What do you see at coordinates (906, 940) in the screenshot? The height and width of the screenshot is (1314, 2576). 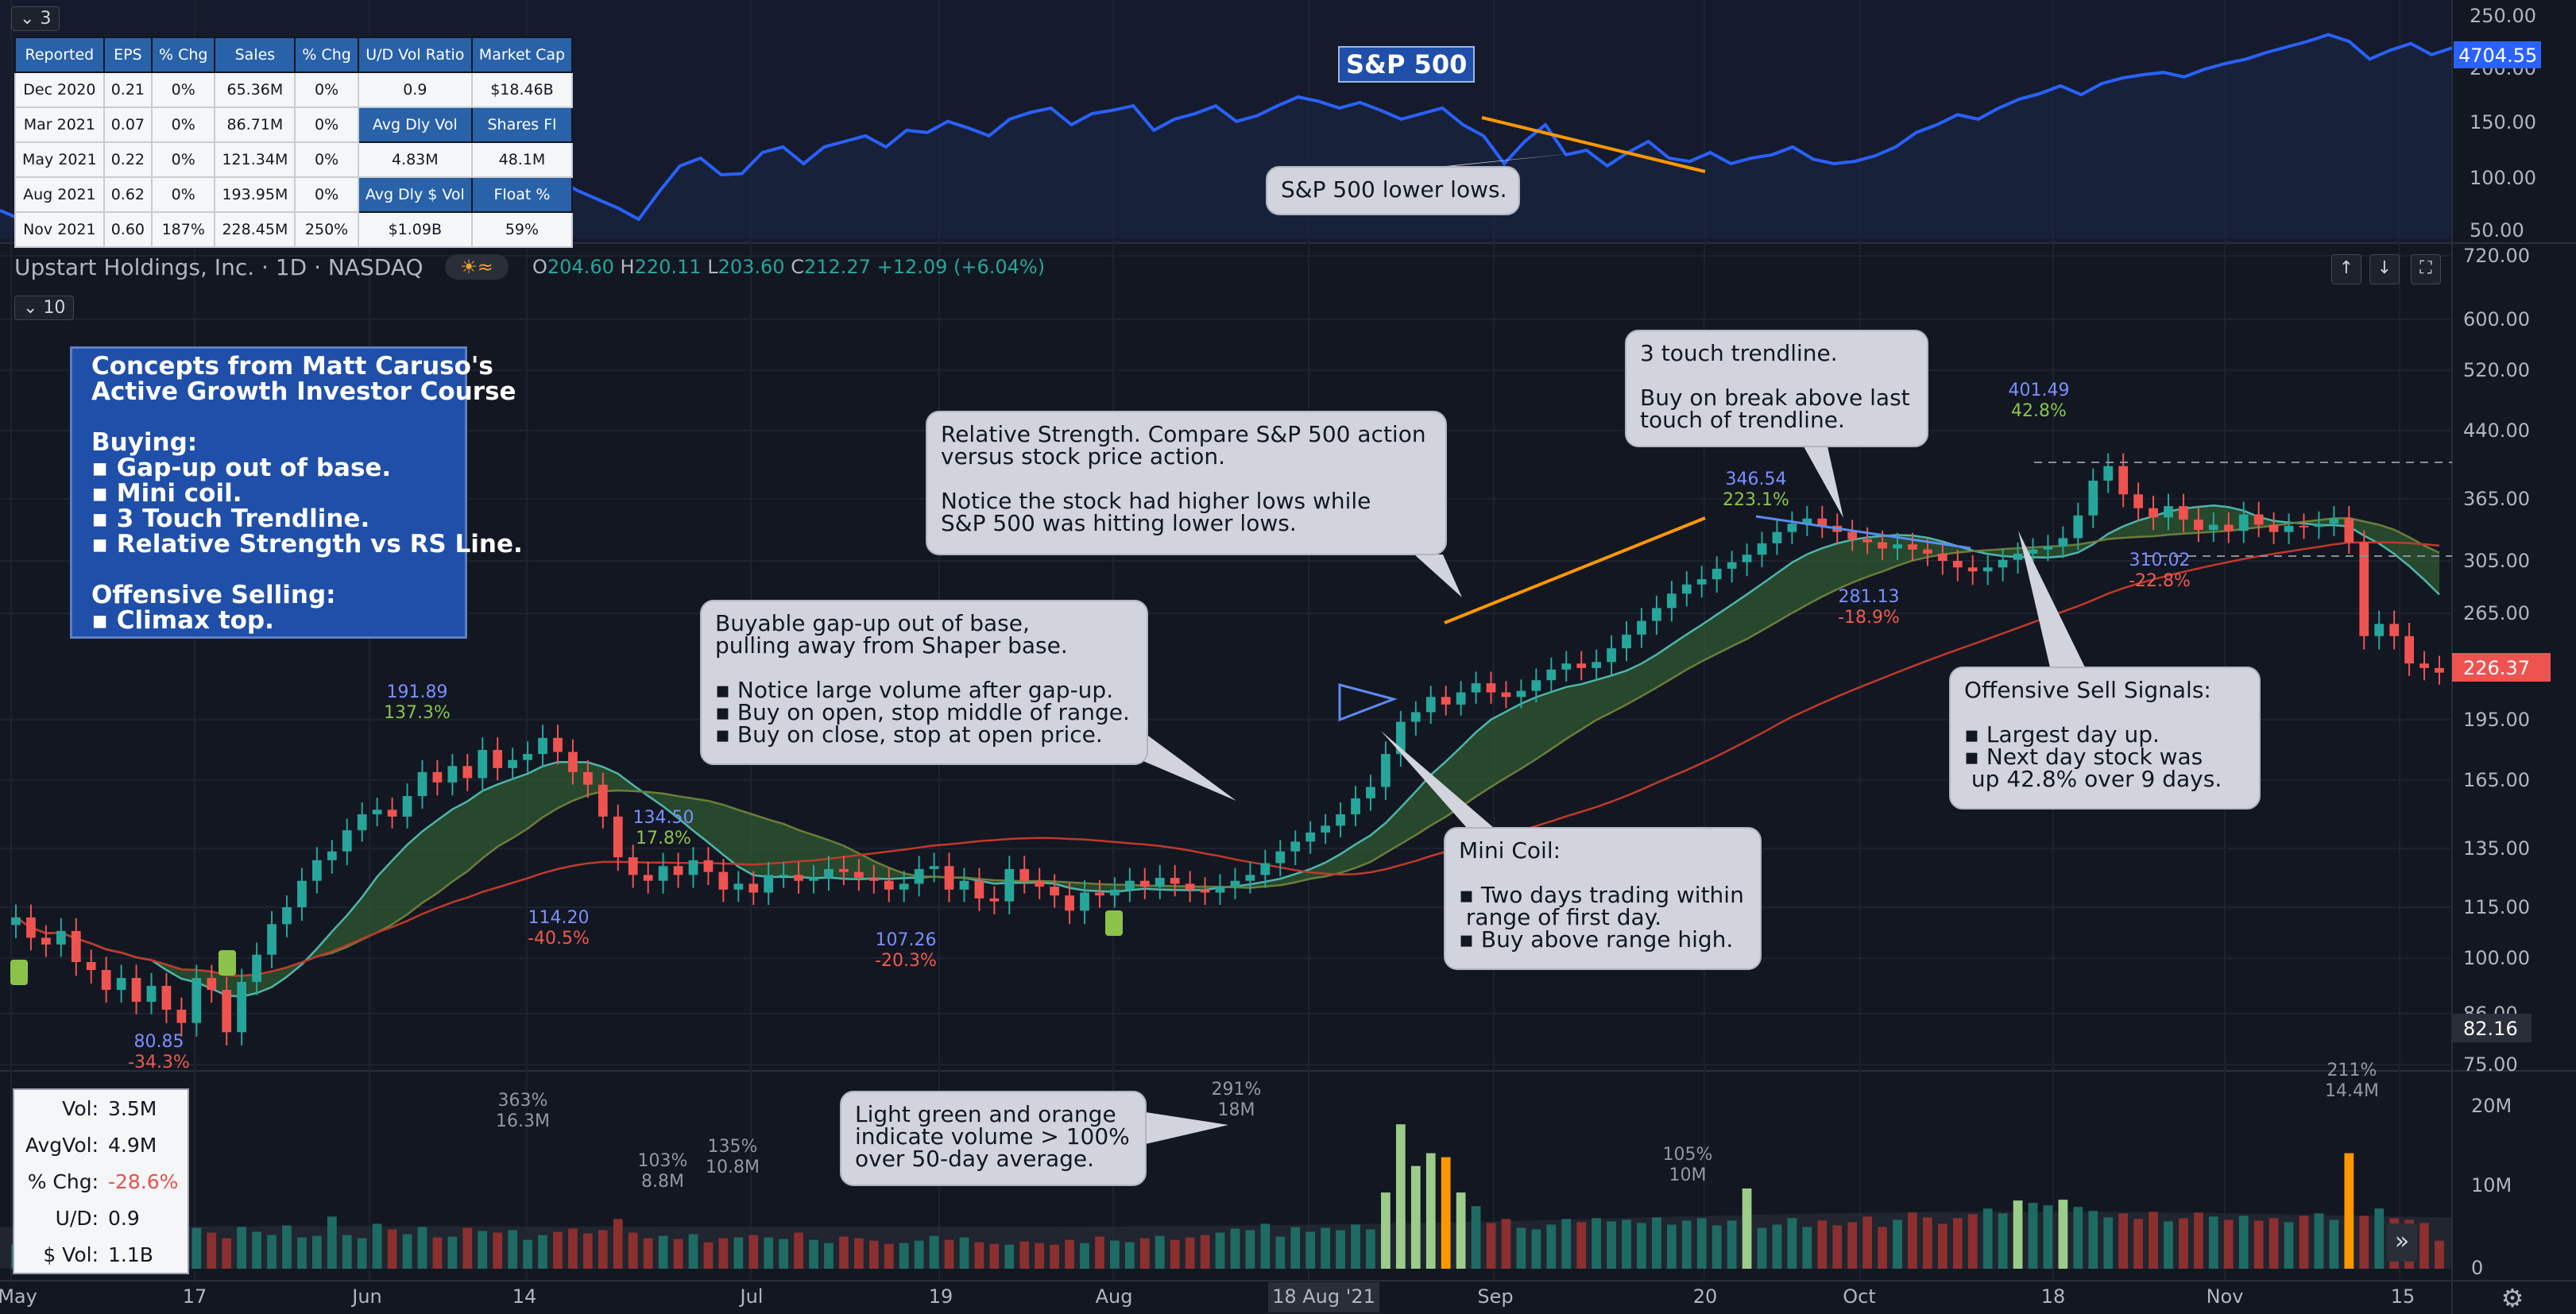 I see `swing-price-label: 107.26` at bounding box center [906, 940].